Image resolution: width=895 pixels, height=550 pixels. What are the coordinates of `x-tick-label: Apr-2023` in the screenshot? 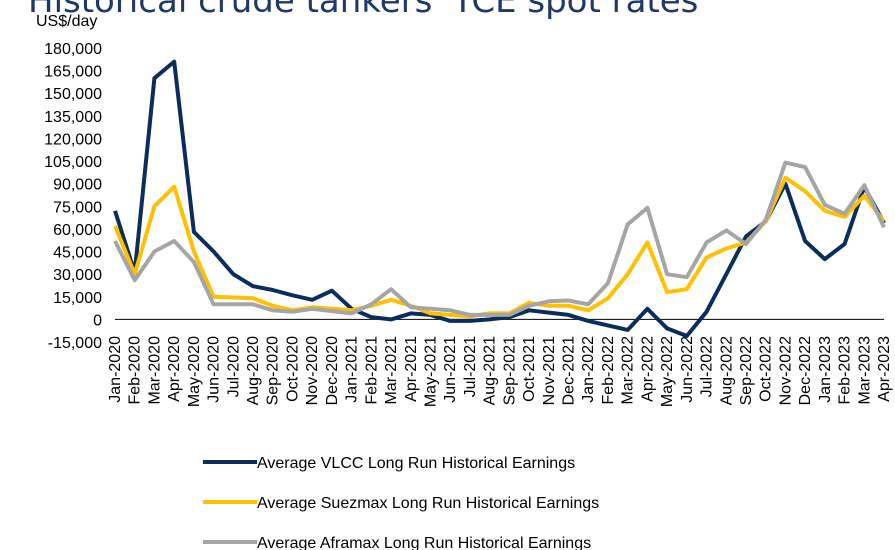 It's located at (884, 369).